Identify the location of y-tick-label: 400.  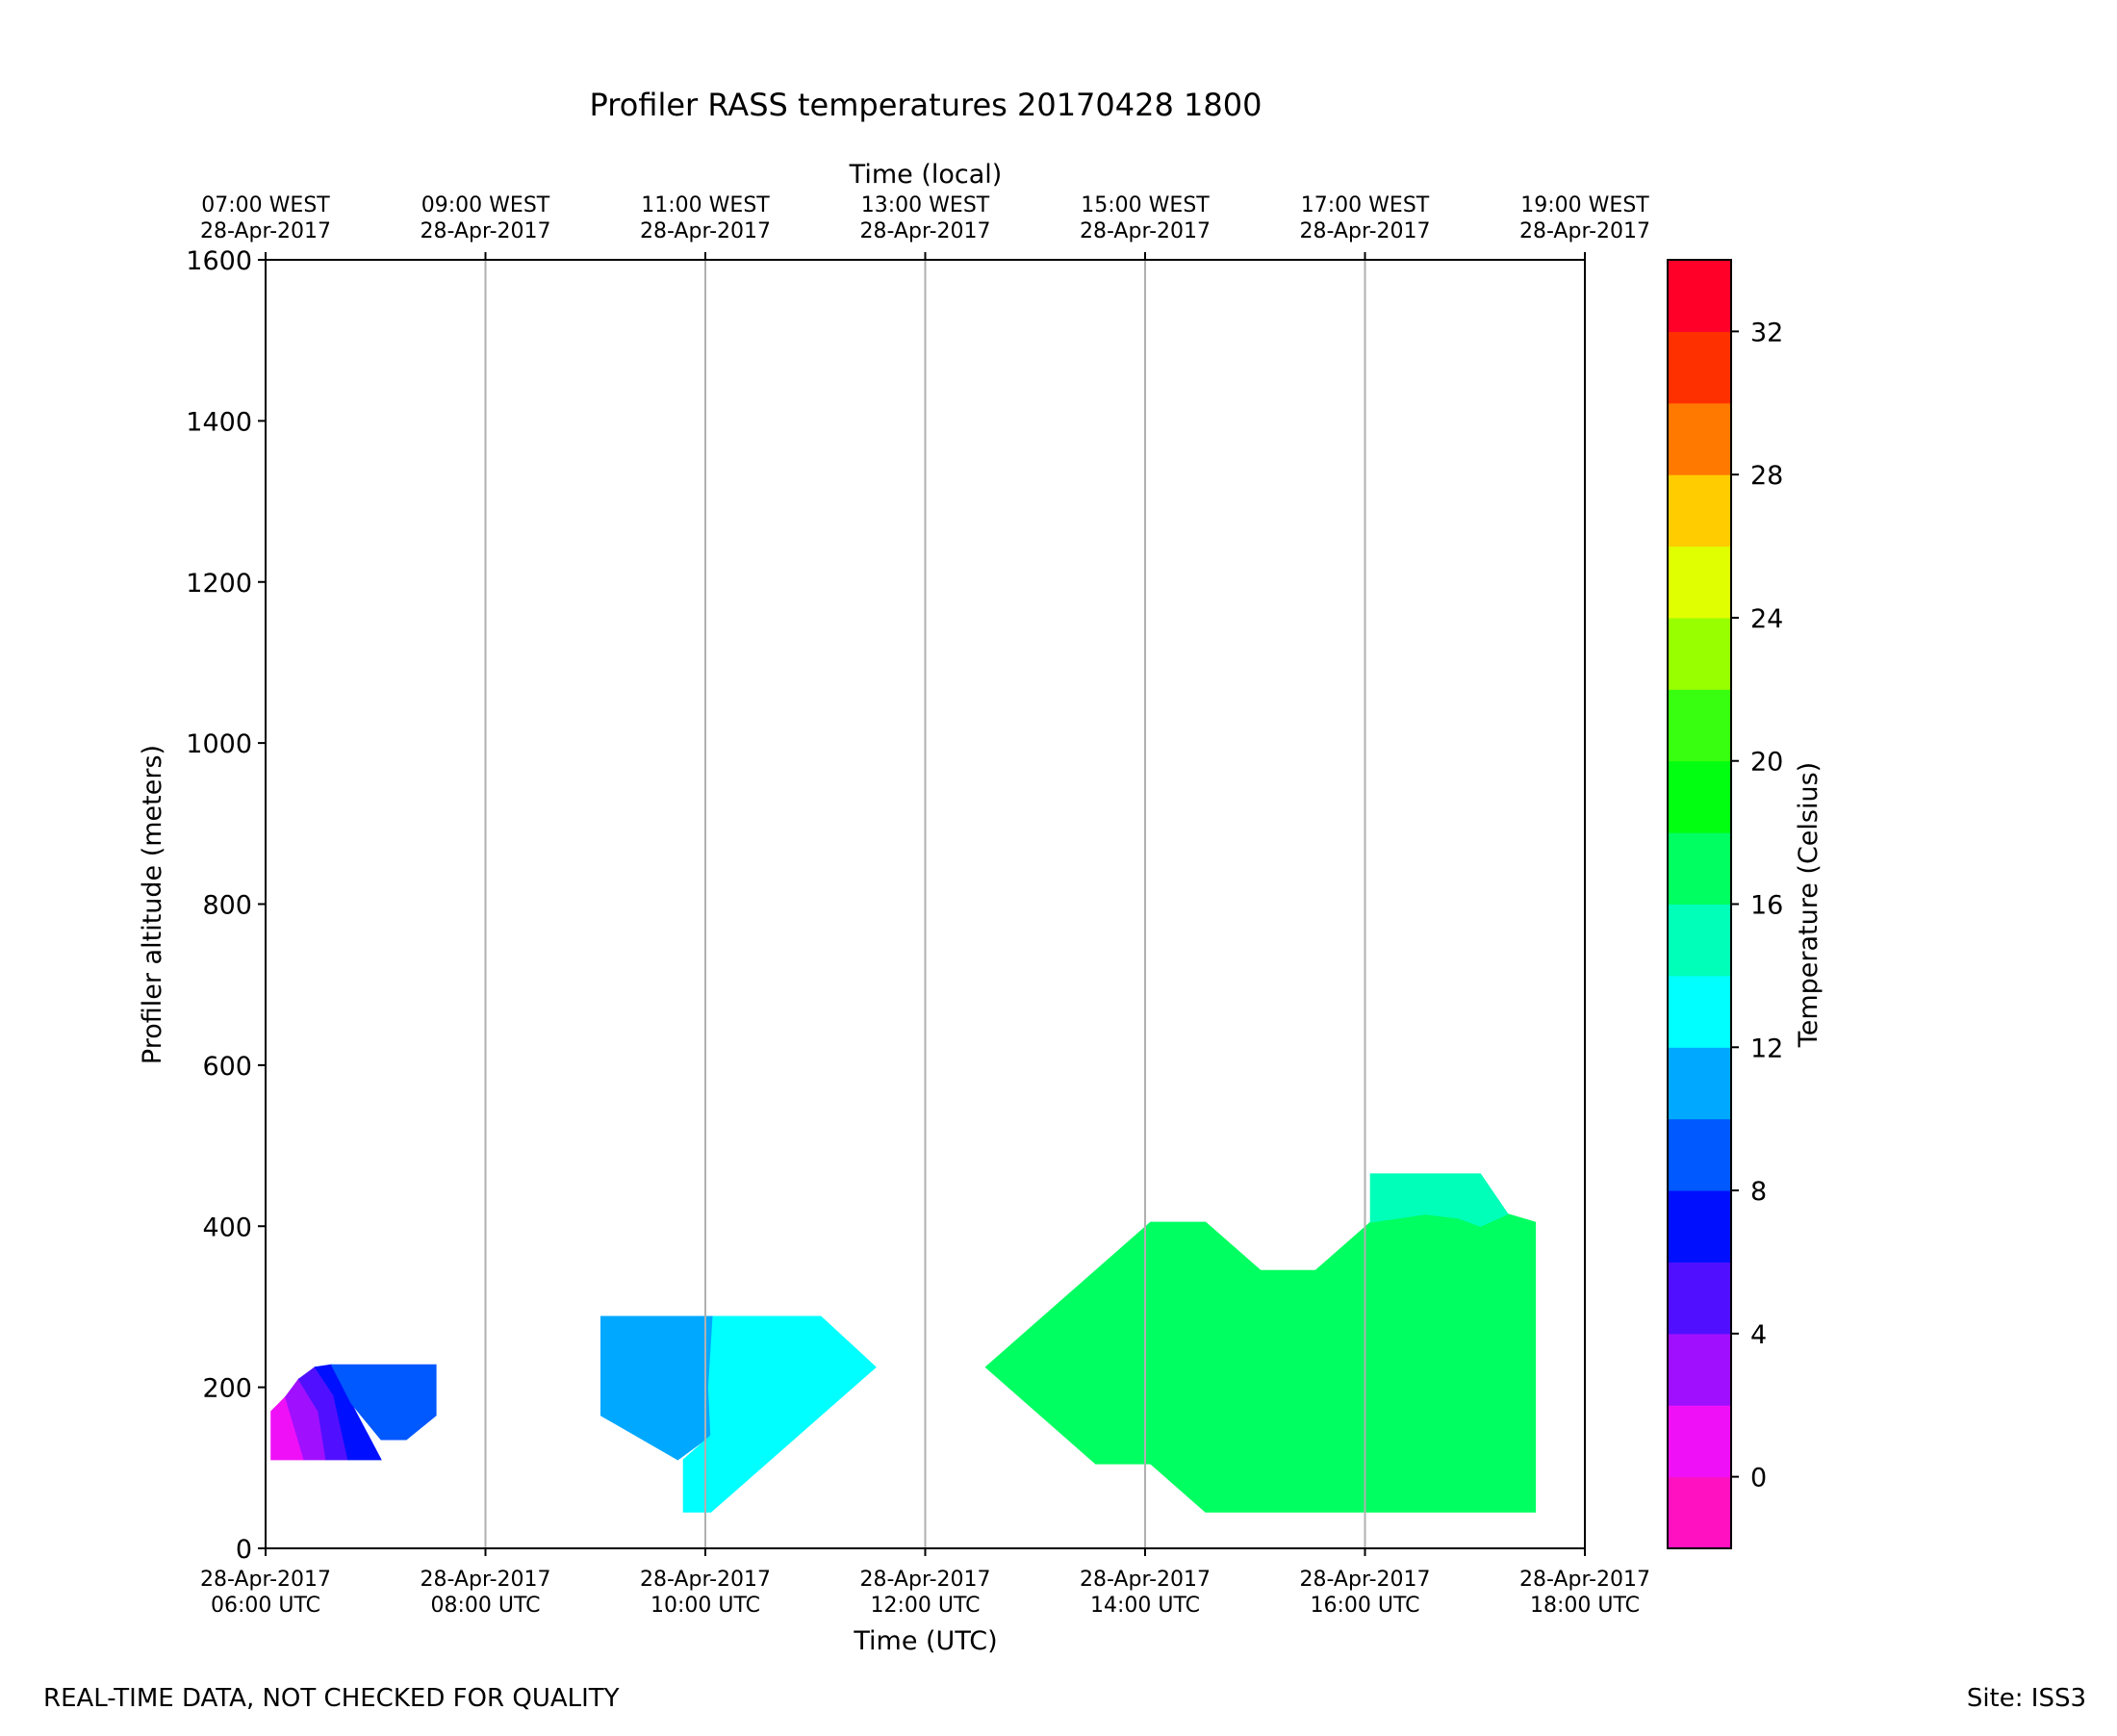
(227, 1227).